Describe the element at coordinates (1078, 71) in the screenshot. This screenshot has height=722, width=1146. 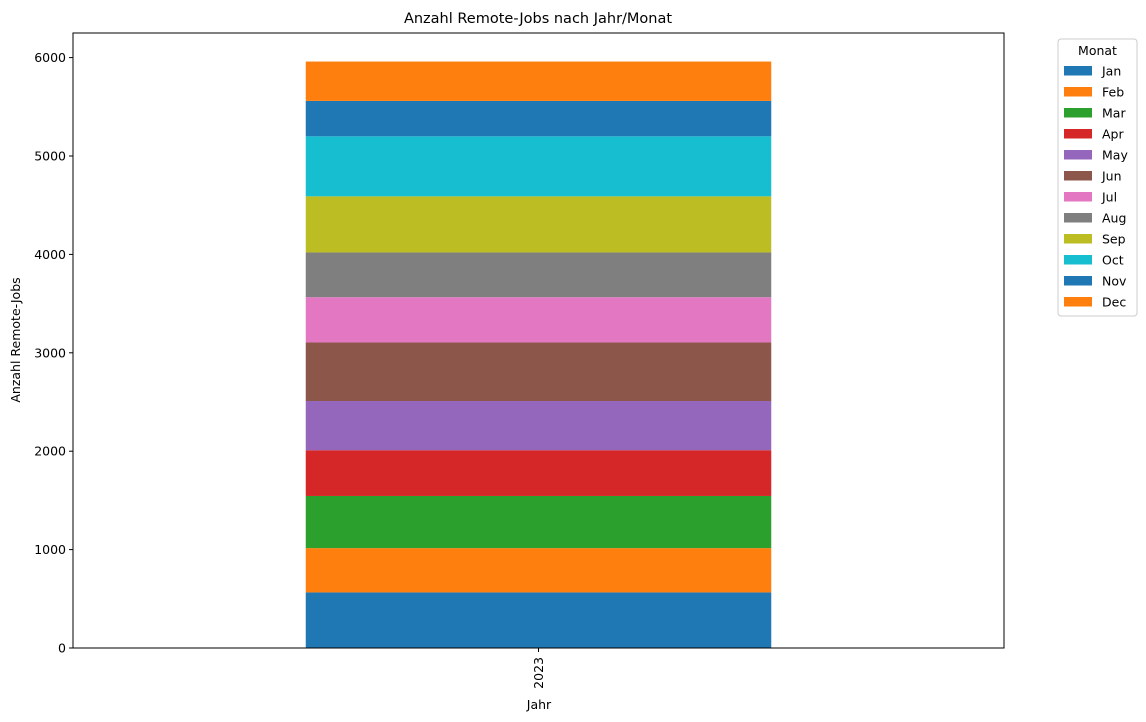
I see `legend-swatch-jan` at that location.